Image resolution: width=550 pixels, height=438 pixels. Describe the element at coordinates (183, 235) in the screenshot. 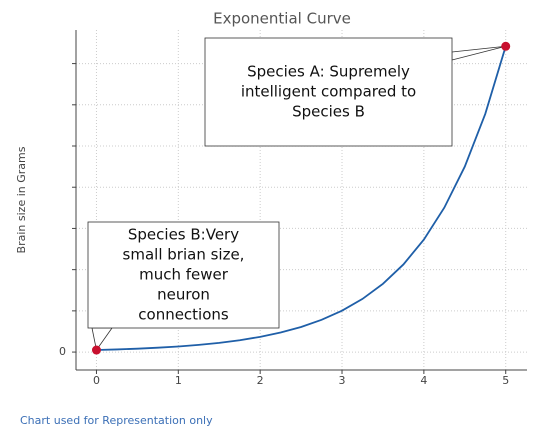

I see `annotation-text: Species B:Very` at that location.